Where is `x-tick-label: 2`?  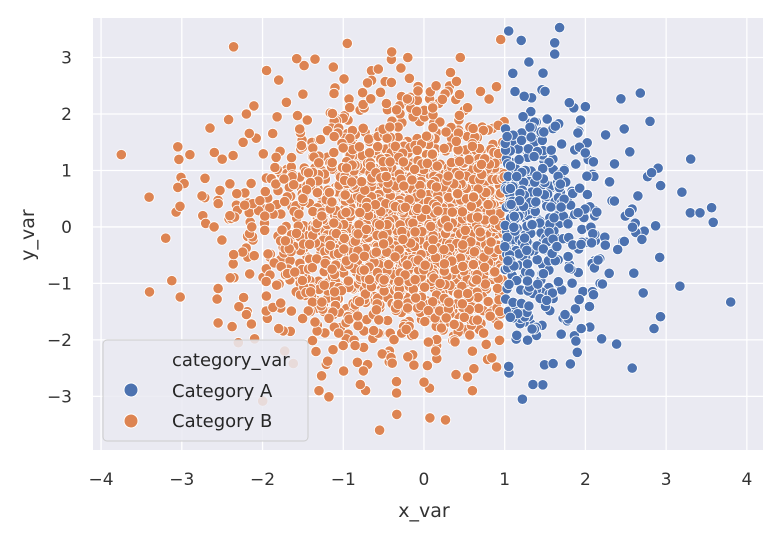
x-tick-label: 2 is located at coordinates (585, 480).